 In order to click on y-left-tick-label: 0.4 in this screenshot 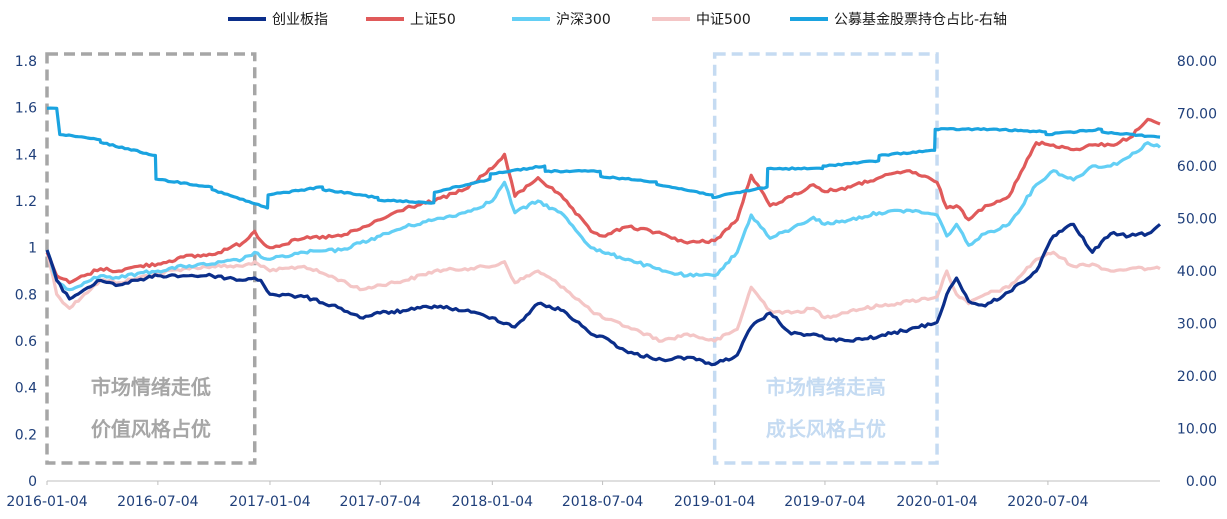, I will do `click(26, 389)`.